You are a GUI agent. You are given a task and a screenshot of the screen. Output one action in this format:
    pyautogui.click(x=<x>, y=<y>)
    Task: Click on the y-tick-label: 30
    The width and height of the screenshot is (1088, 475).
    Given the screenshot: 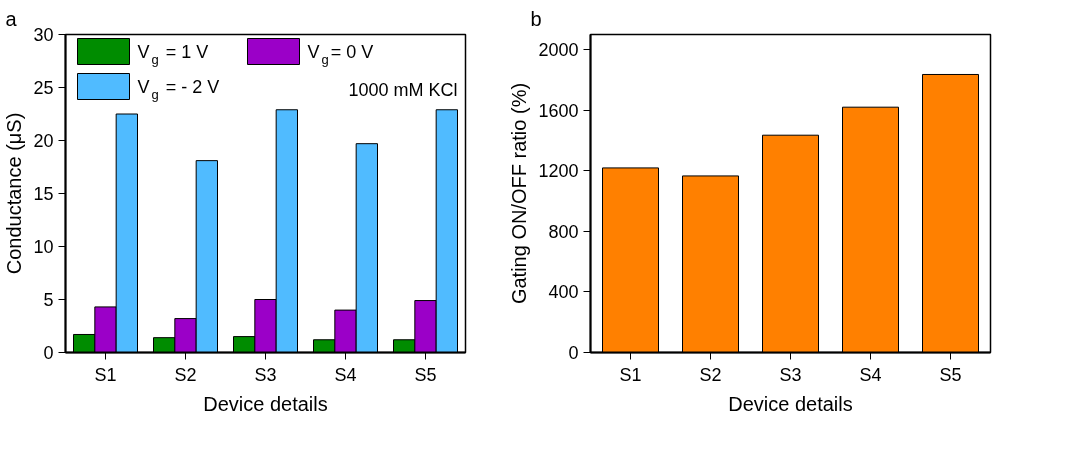 What is the action you would take?
    pyautogui.click(x=43, y=35)
    